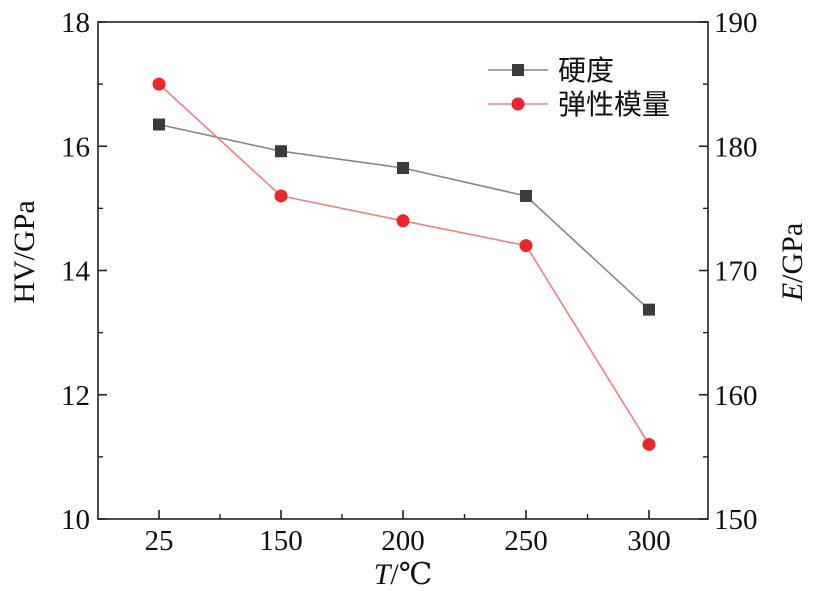 The image size is (816, 591). What do you see at coordinates (281, 541) in the screenshot?
I see `x-tick-label: 150` at bounding box center [281, 541].